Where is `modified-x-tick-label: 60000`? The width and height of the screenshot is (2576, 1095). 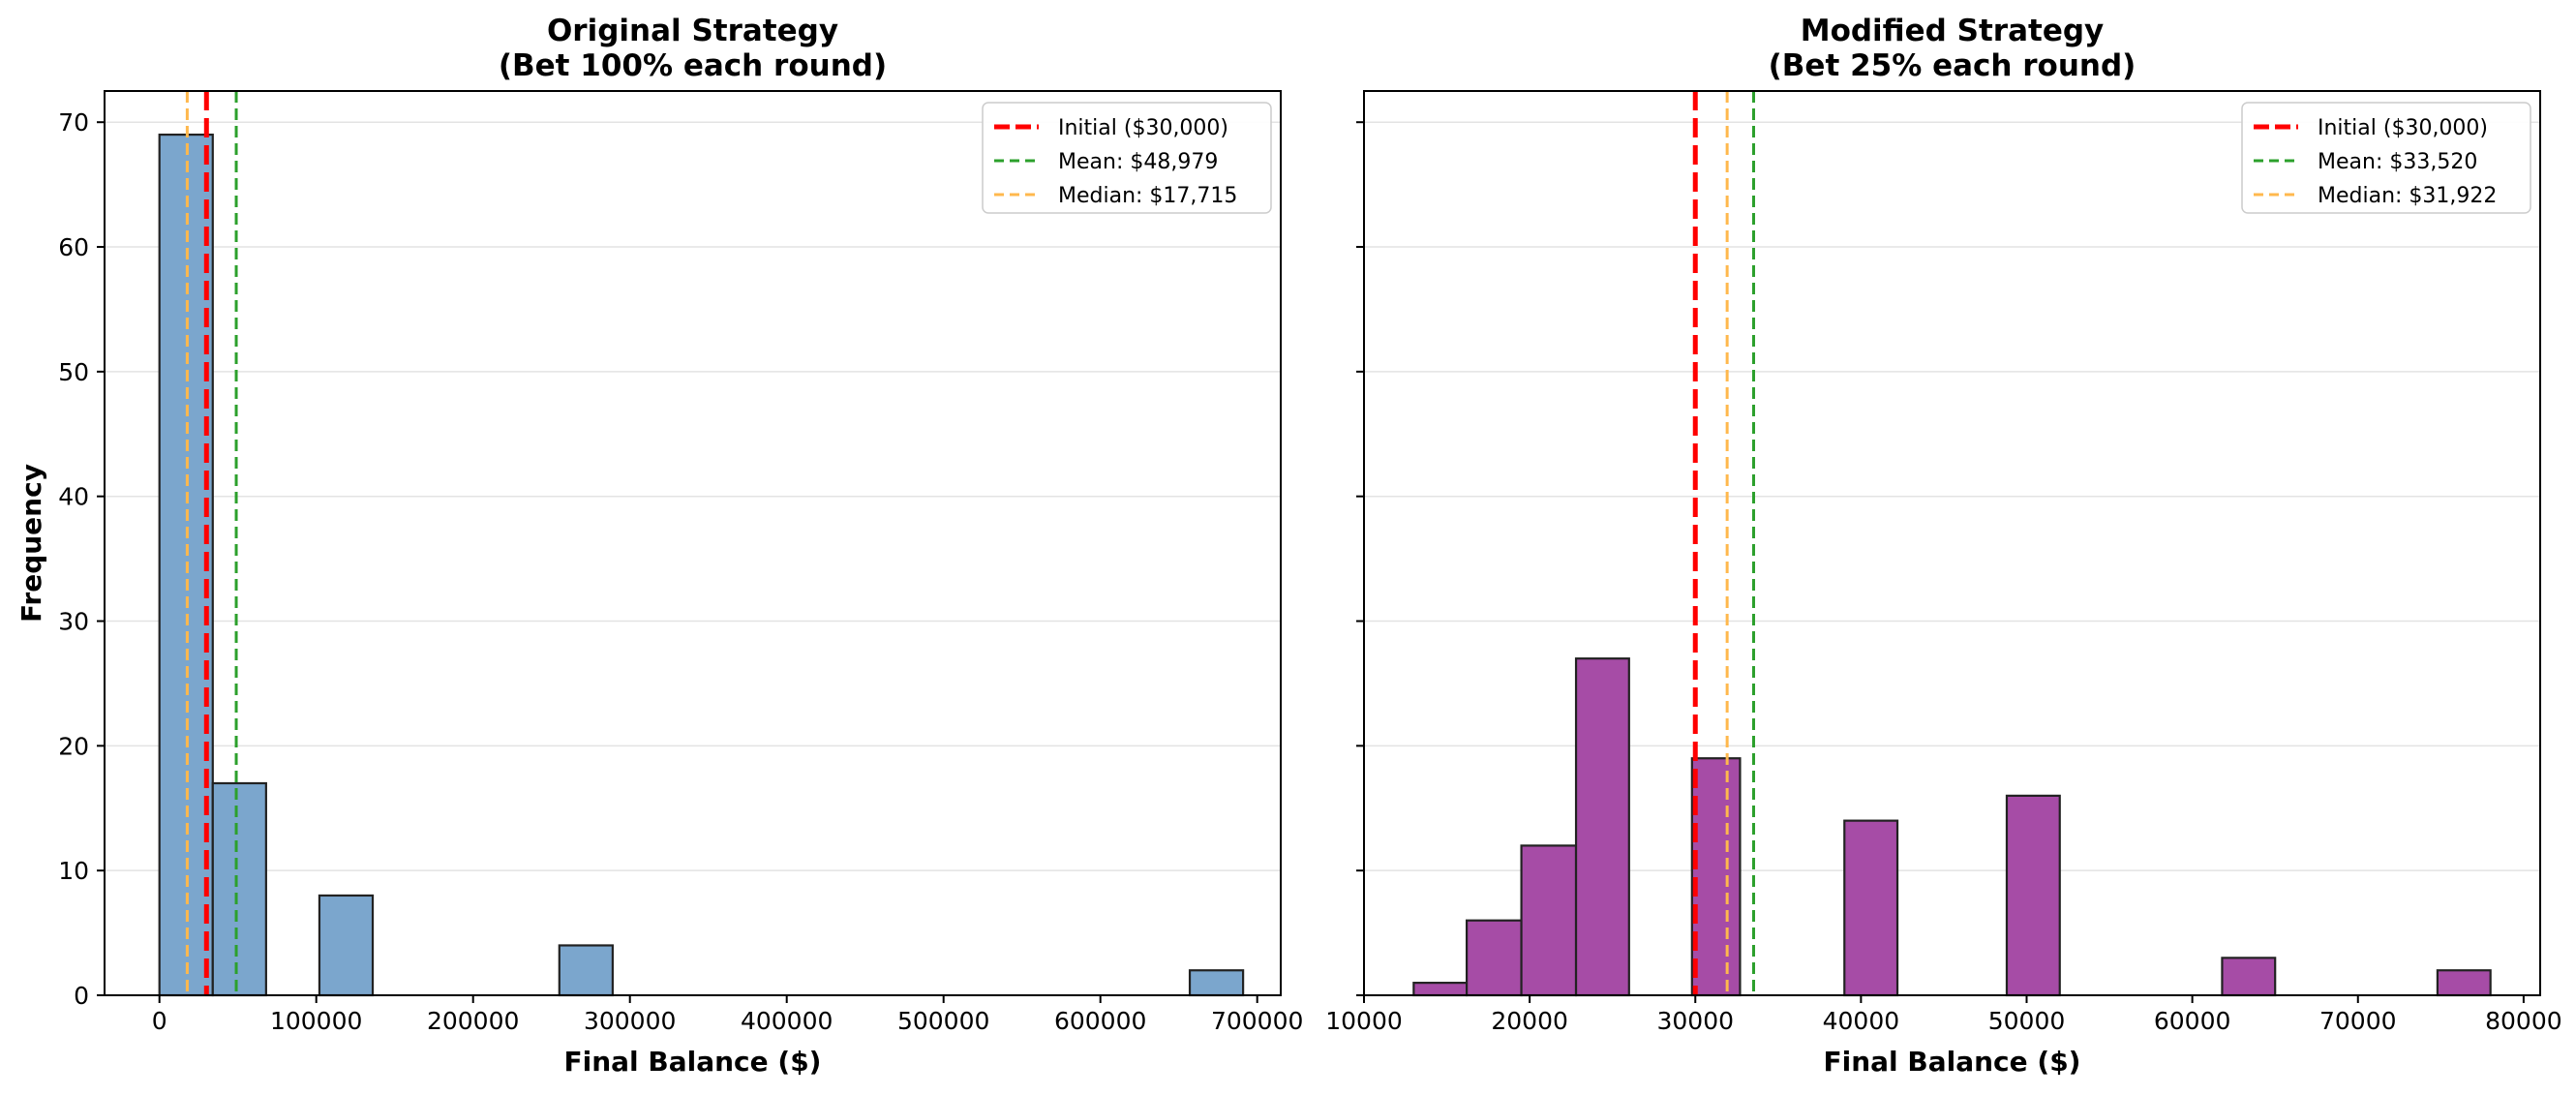 modified-x-tick-label: 60000 is located at coordinates (2193, 1021).